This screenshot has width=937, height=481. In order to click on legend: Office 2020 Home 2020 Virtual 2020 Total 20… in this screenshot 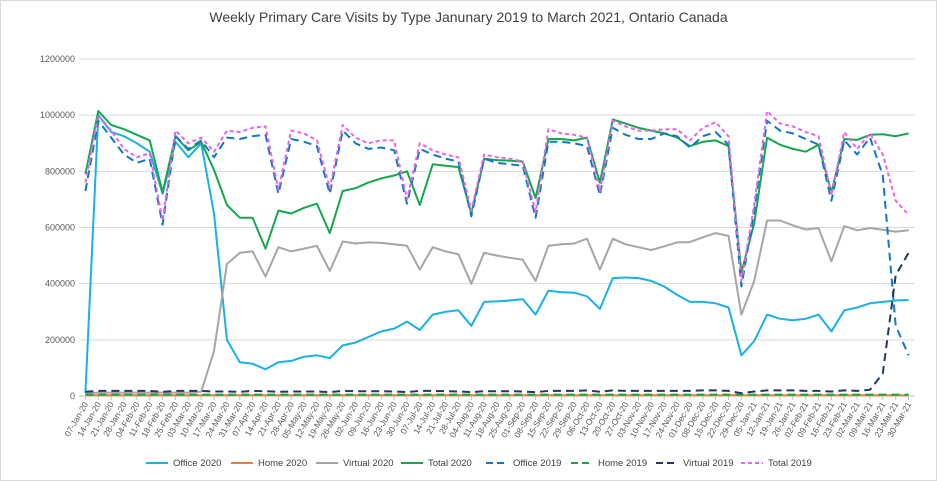, I will do `click(479, 463)`.